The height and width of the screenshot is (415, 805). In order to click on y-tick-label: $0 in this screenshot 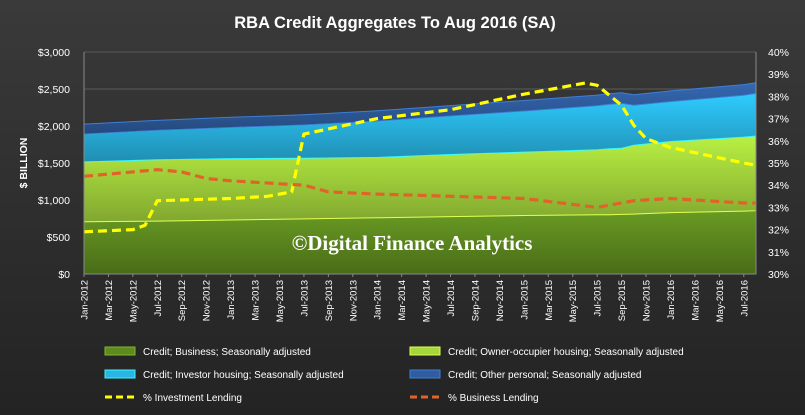, I will do `click(64, 275)`.